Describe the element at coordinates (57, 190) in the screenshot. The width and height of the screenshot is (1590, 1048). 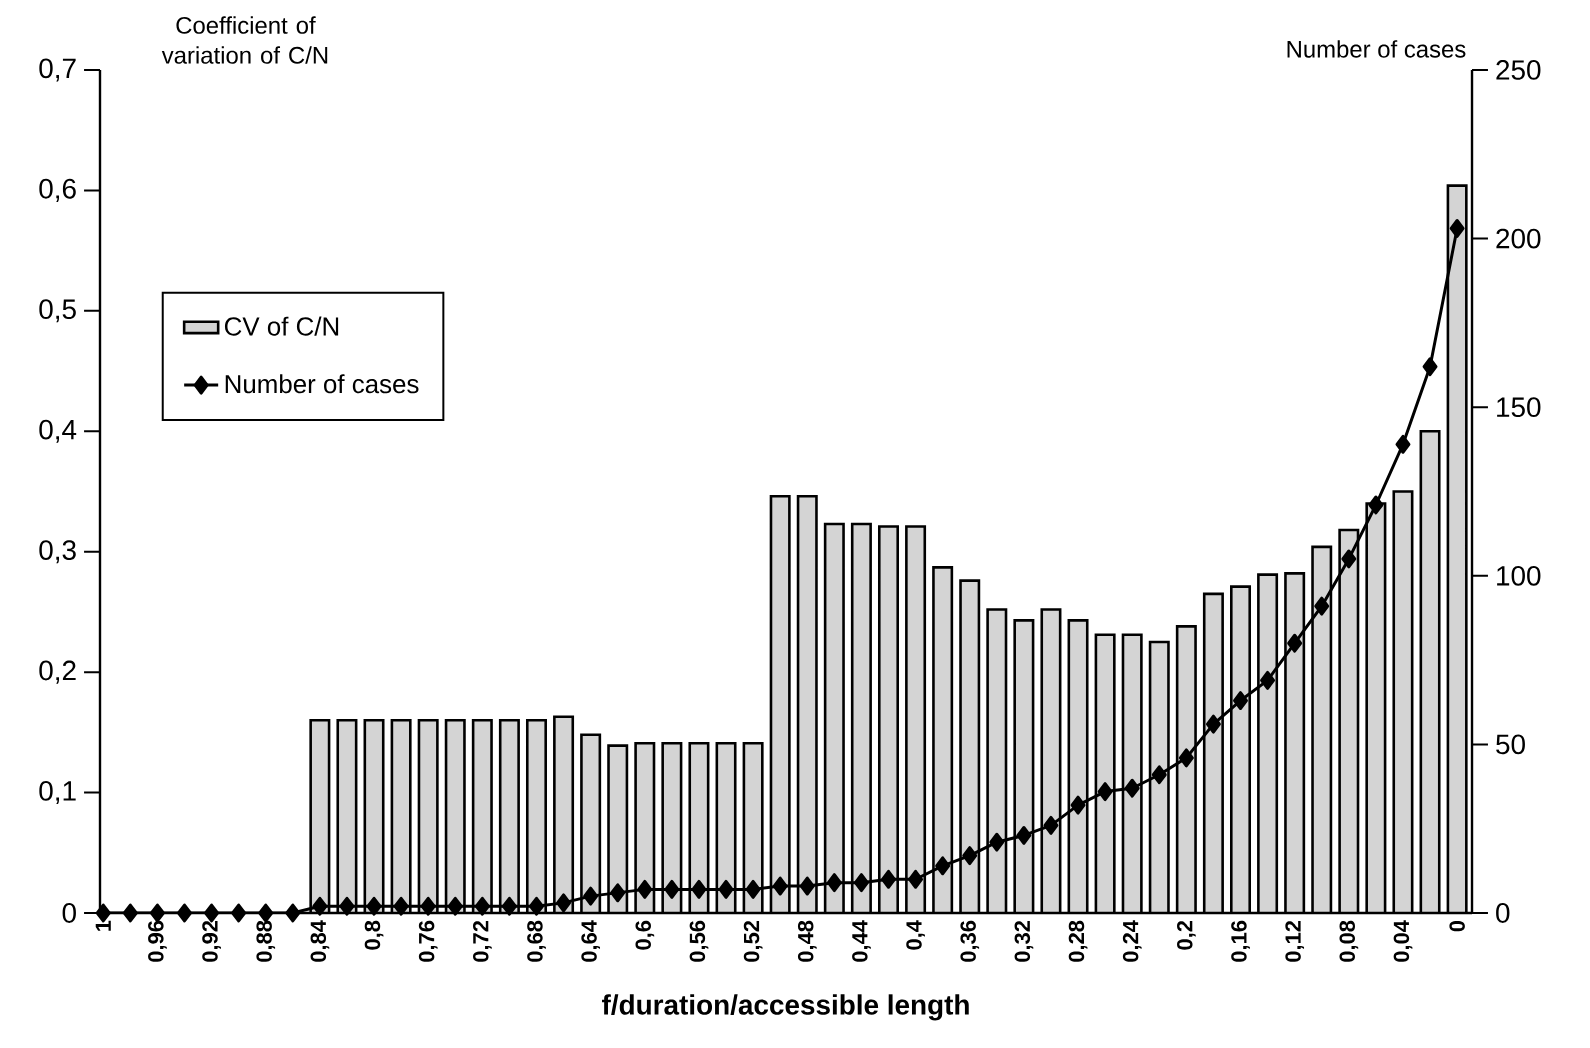
I see `y-tick-label: 0,6` at that location.